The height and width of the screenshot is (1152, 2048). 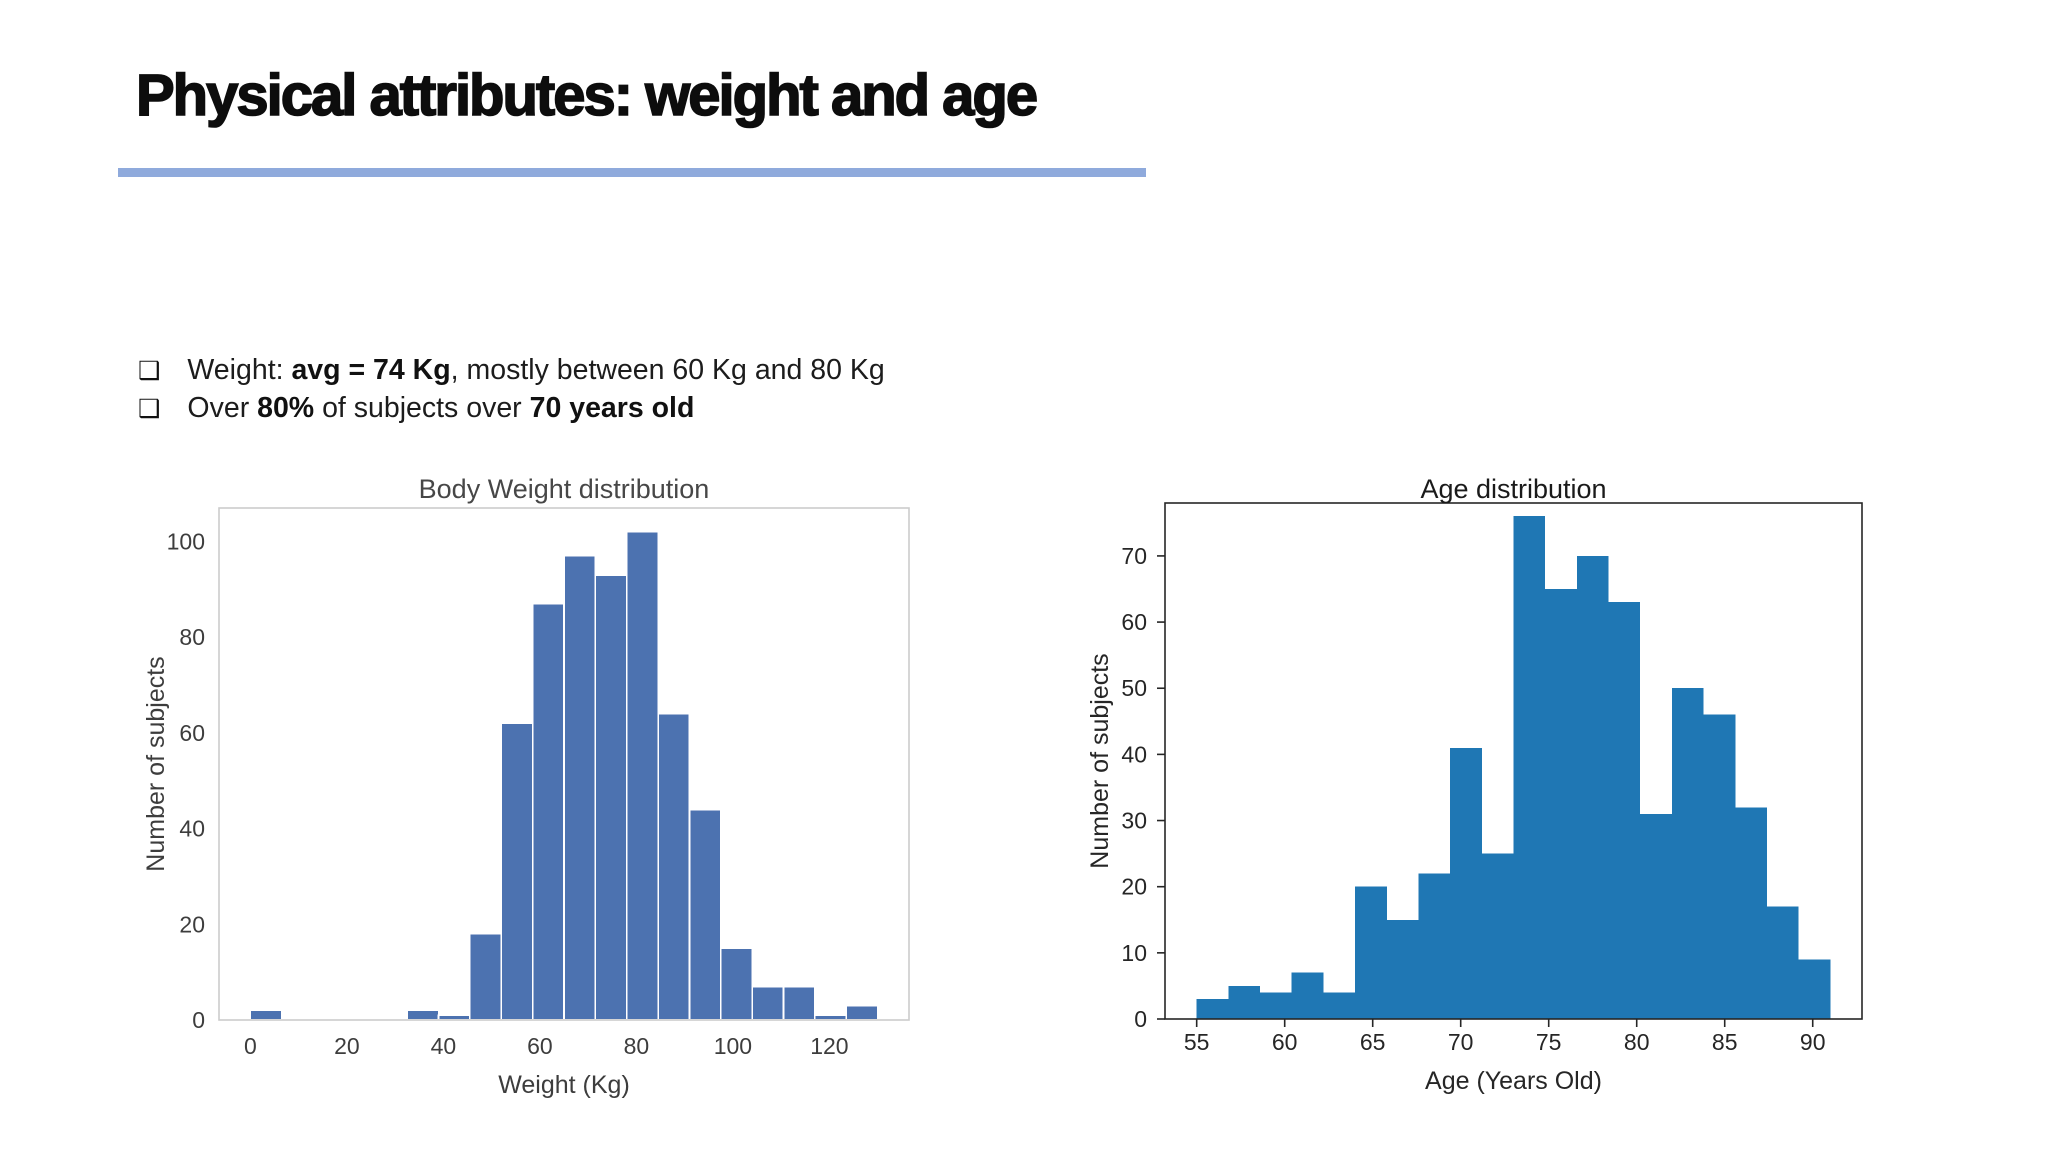 What do you see at coordinates (564, 1085) in the screenshot?
I see `x-axis-label: Weight (Kg)` at bounding box center [564, 1085].